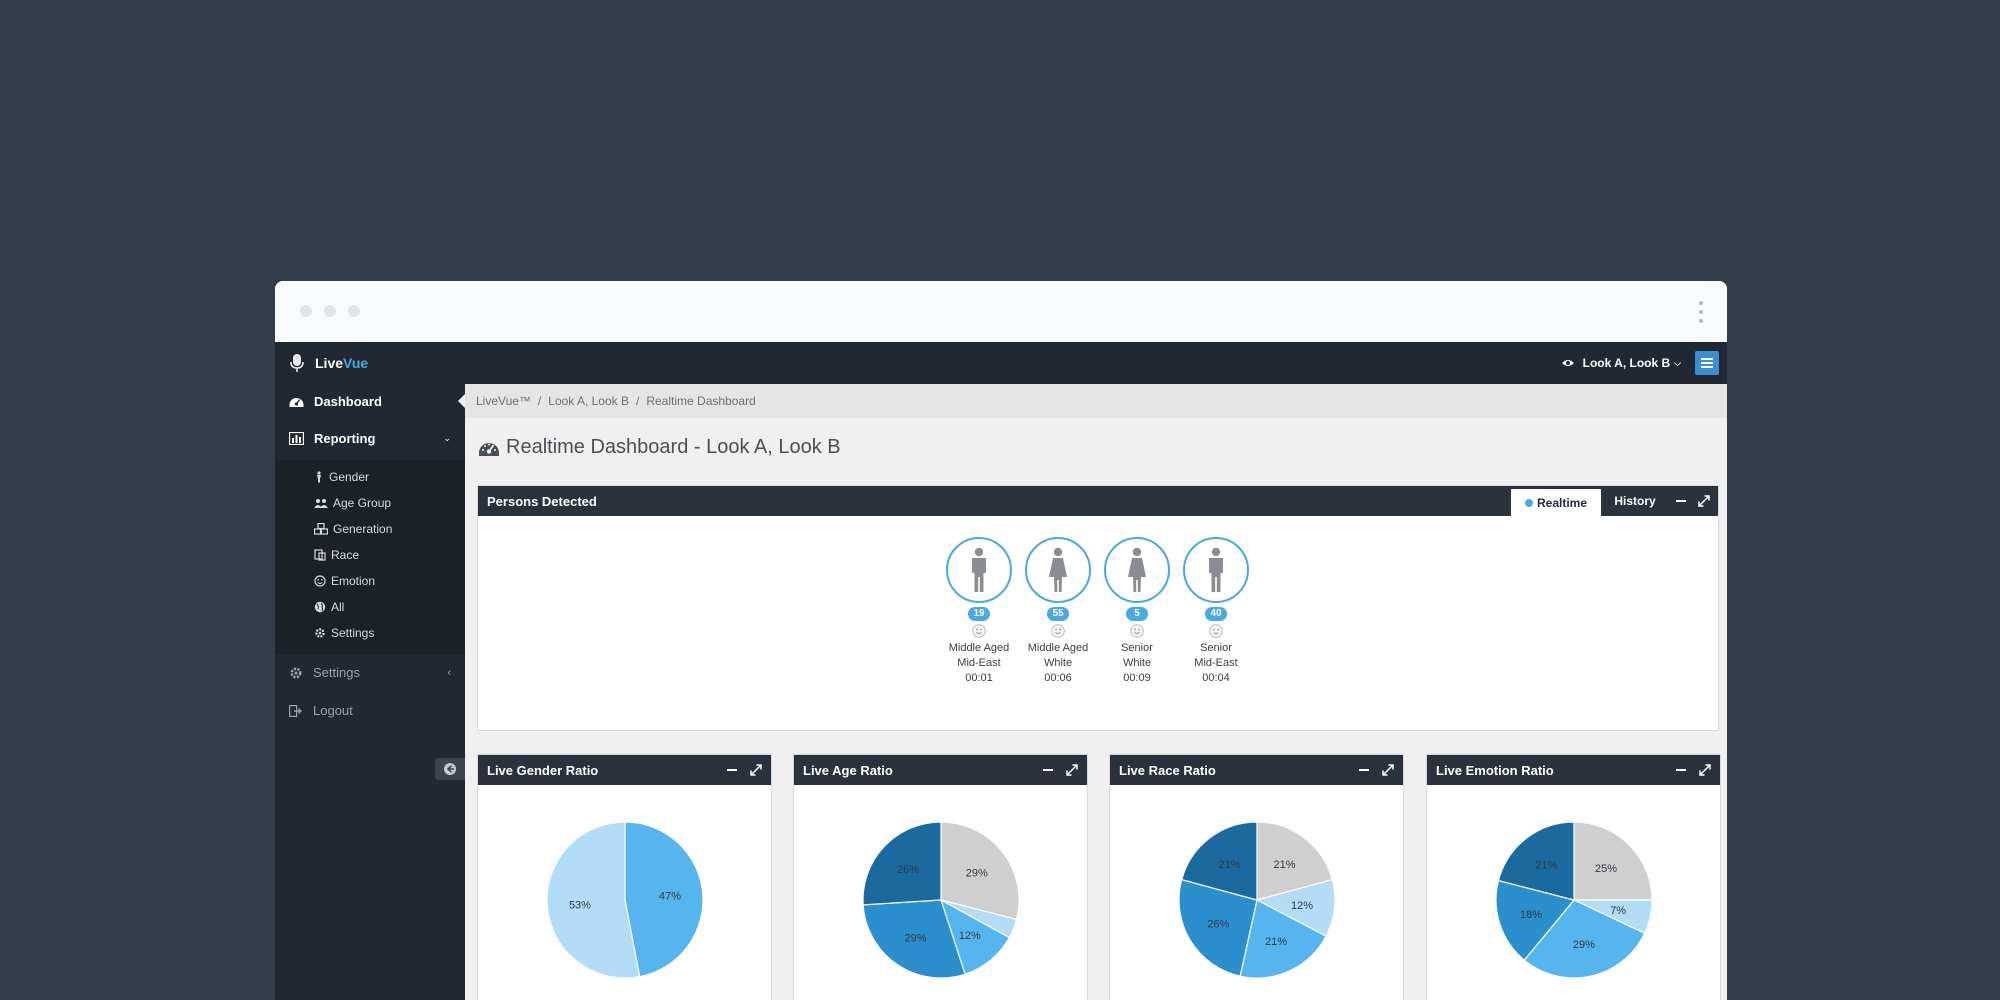 This screenshot has width=2000, height=1000. I want to click on age-ratio-panel: Live Age Ratio 29% 12% 29% 26%, so click(940, 877).